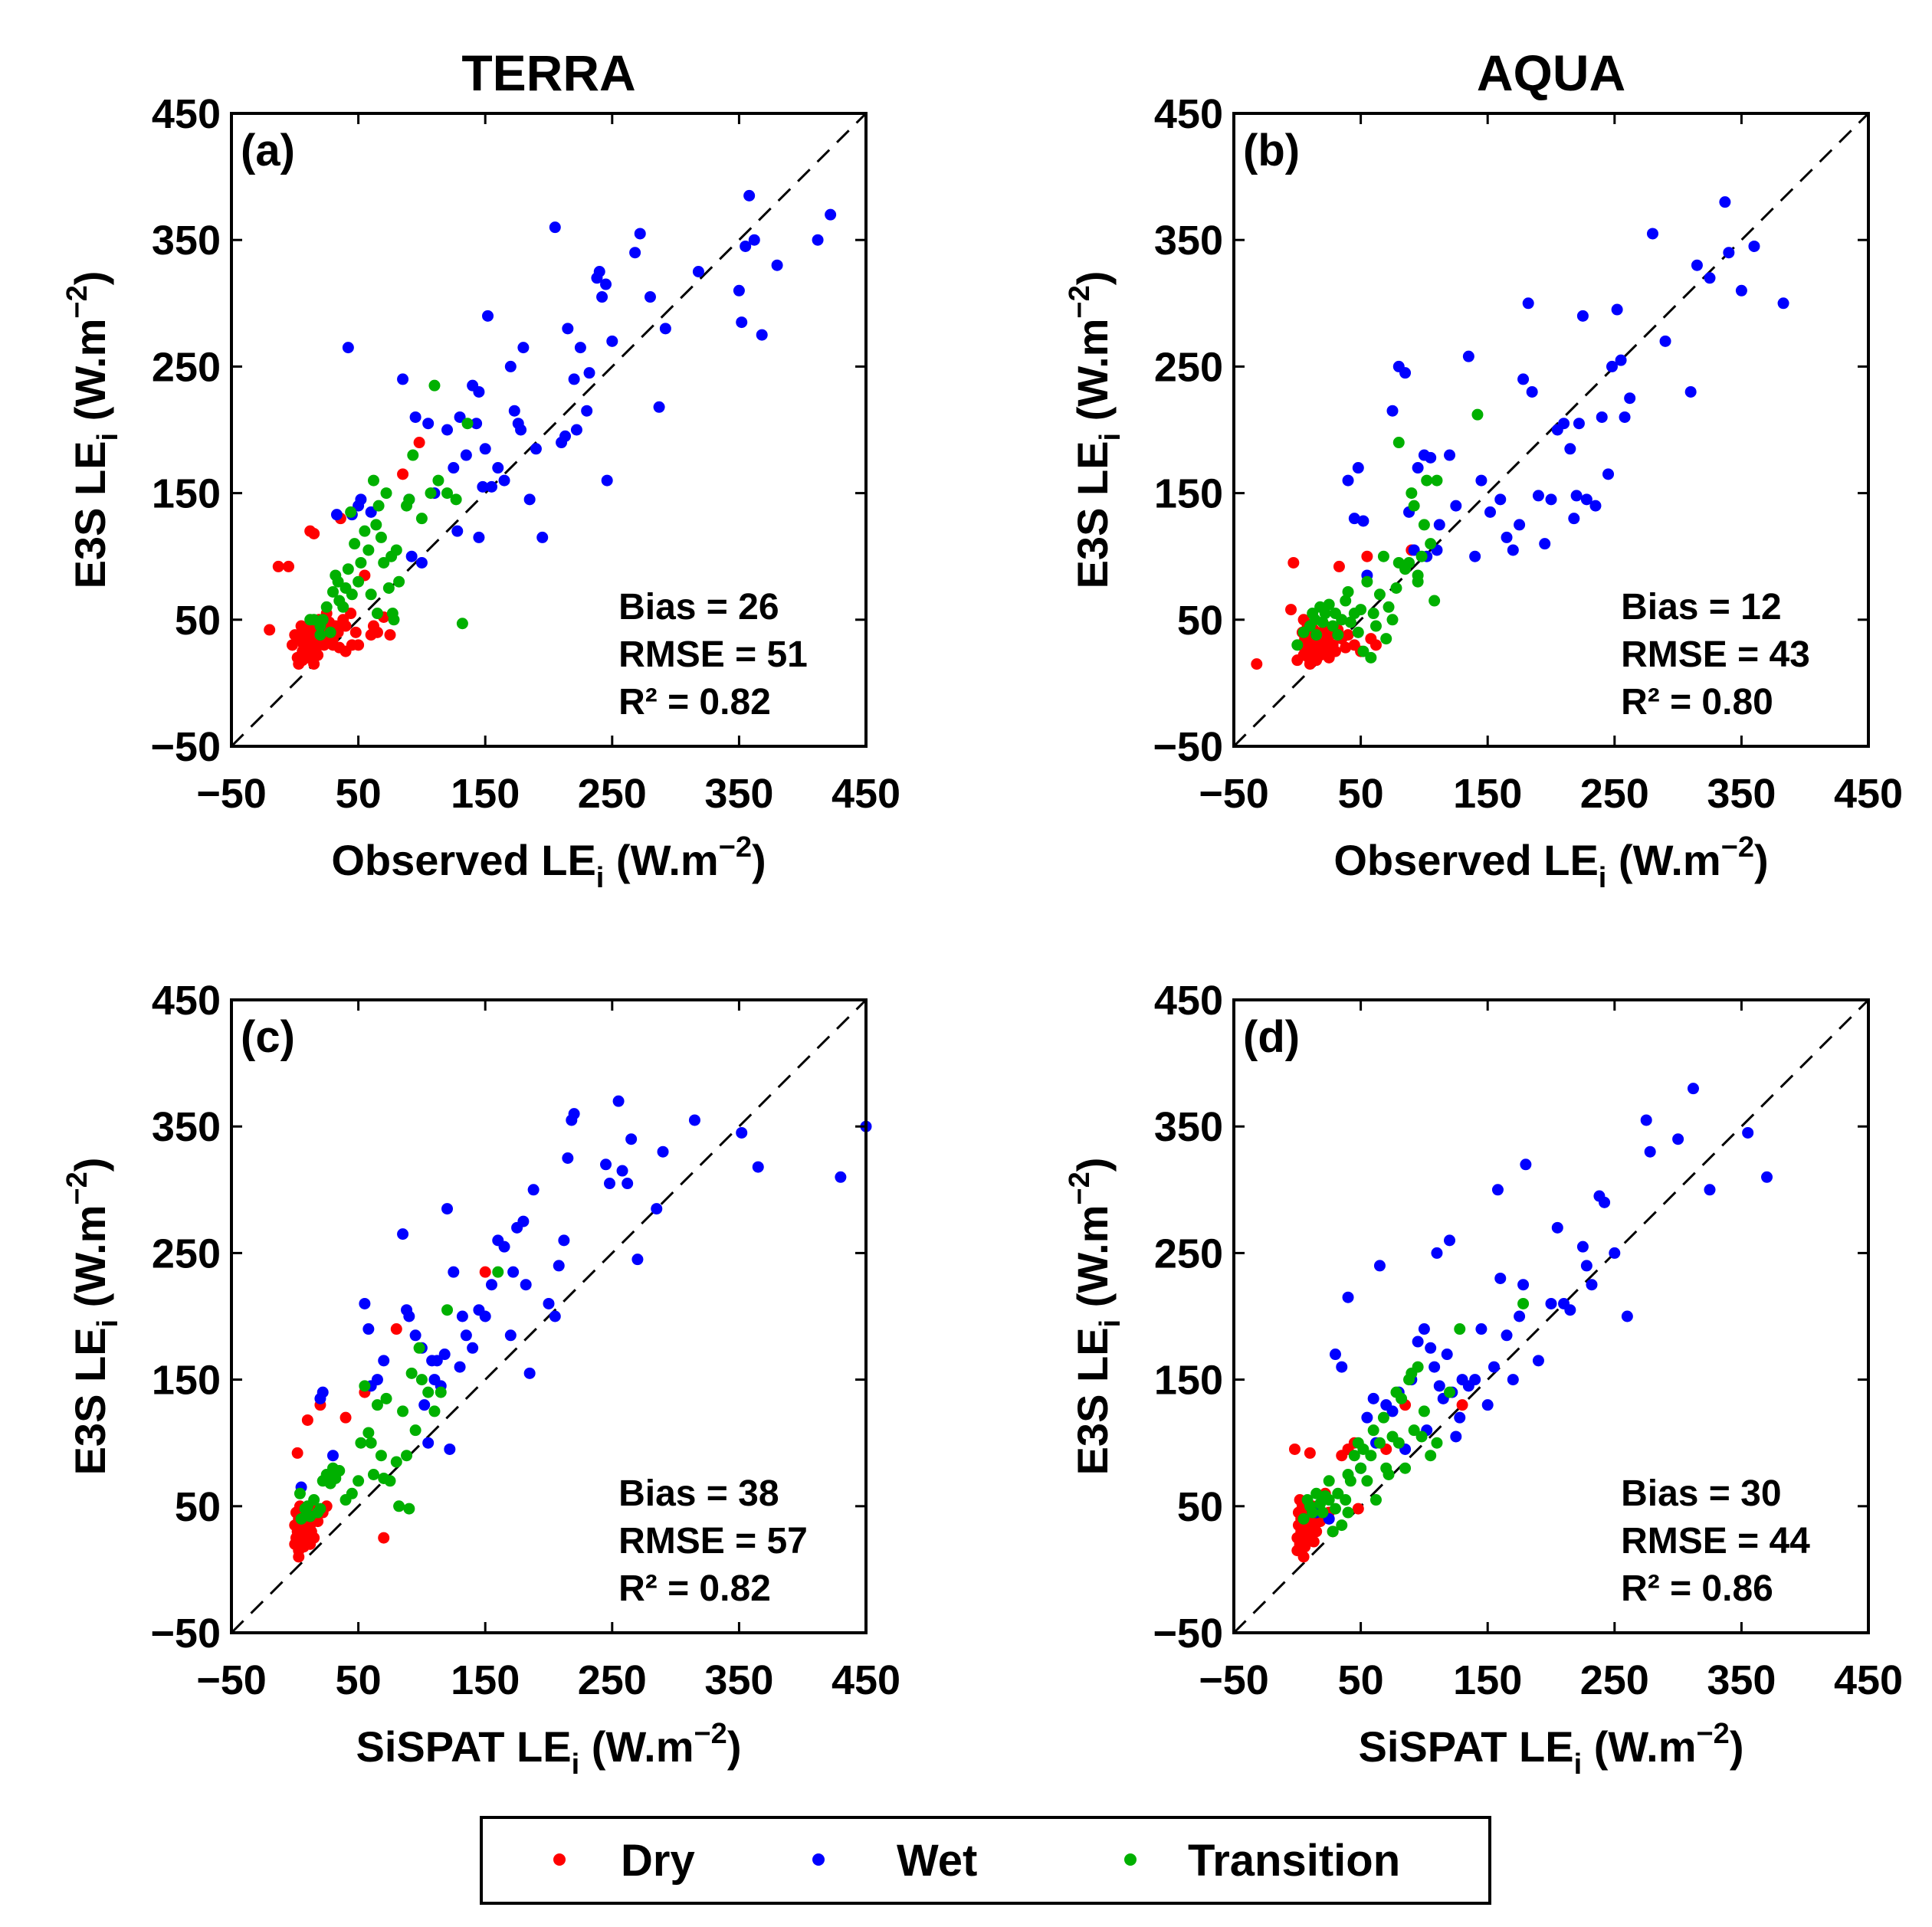 The width and height of the screenshot is (1932, 1927). What do you see at coordinates (1200, 1507) in the screenshot?
I see `y-tick-label: 50` at bounding box center [1200, 1507].